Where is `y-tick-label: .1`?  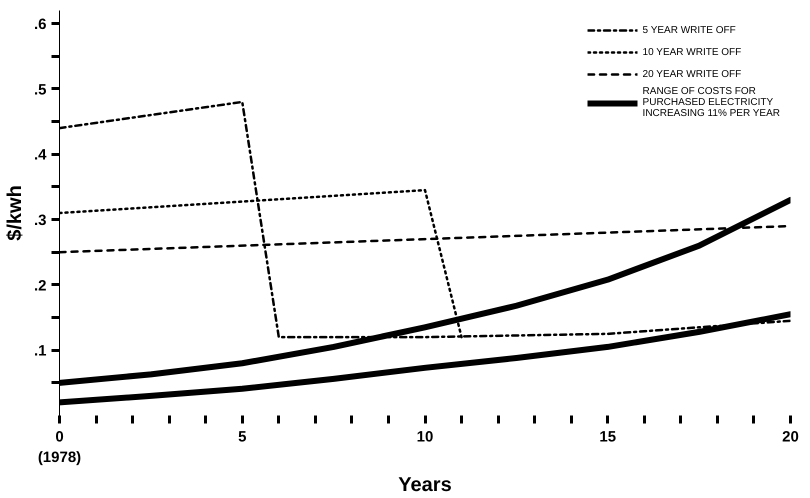
y-tick-label: .1 is located at coordinates (40, 351).